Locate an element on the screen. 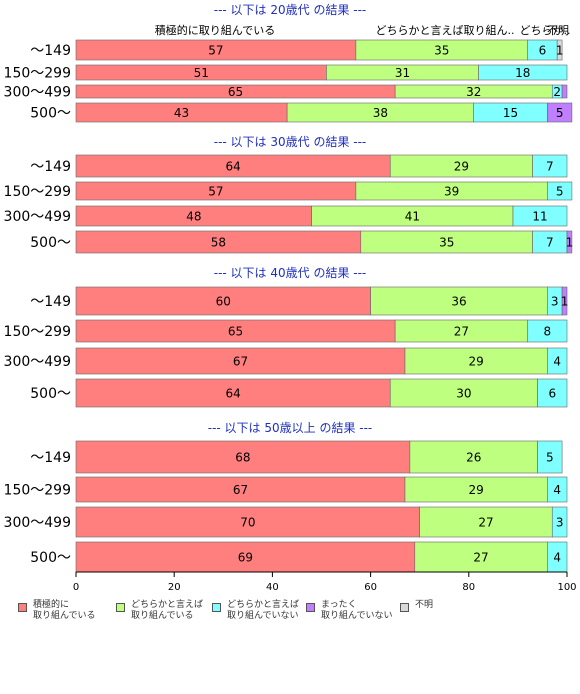 The image size is (580, 694). top-category-label: 不明 is located at coordinates (558, 30).